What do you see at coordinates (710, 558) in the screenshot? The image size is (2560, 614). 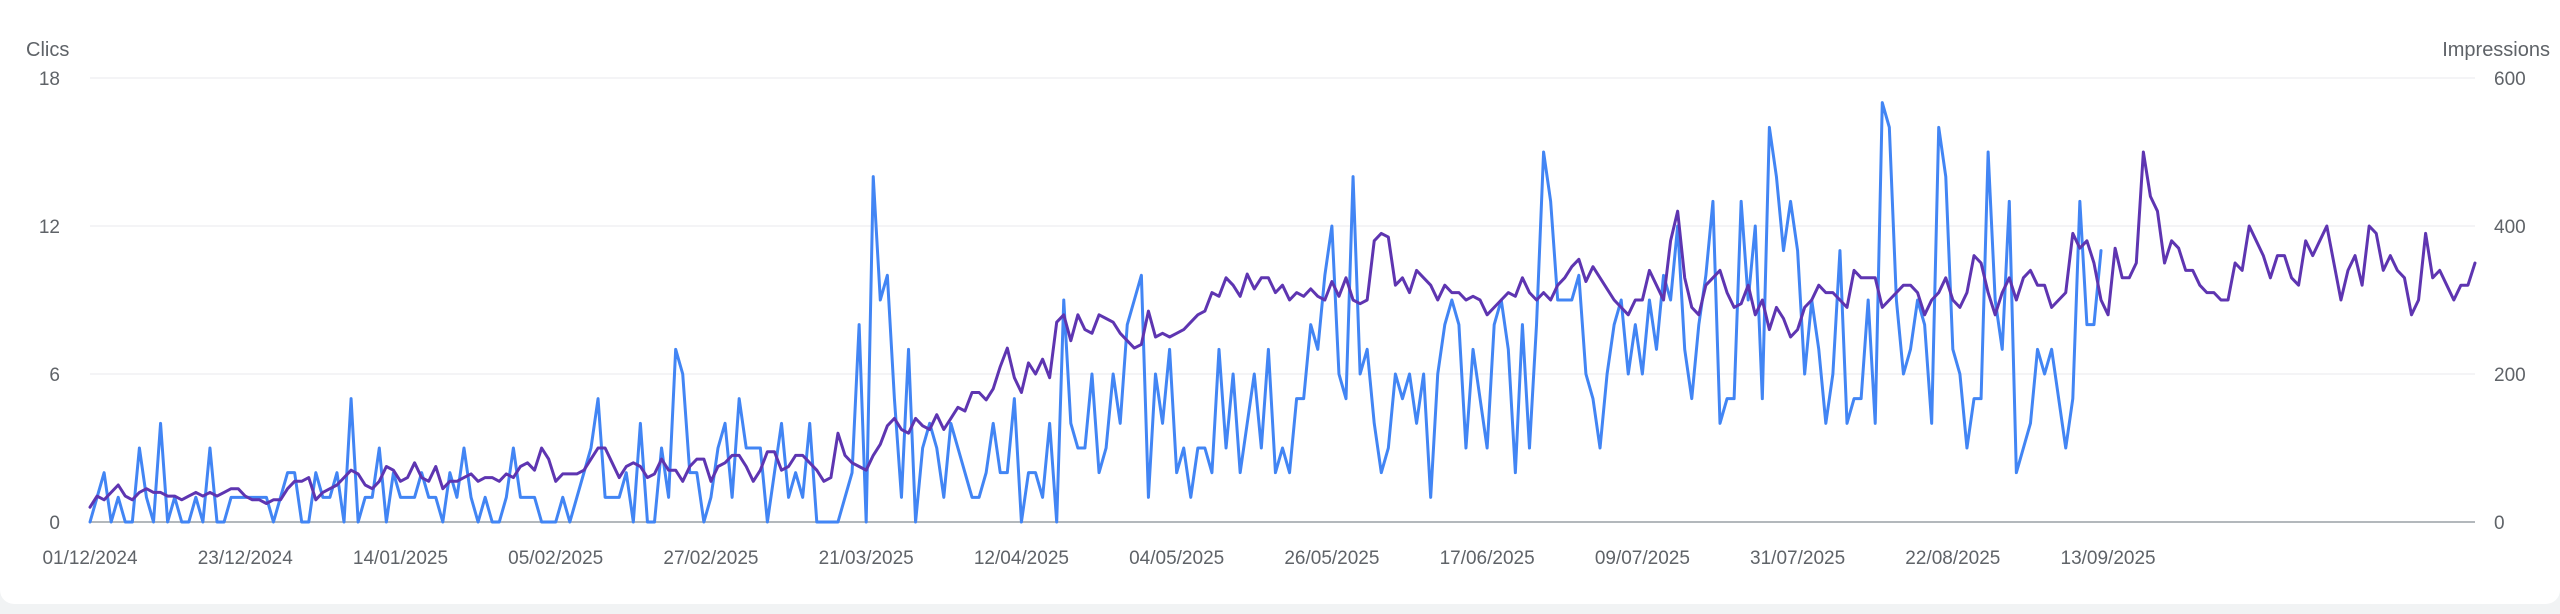 I see `x-tick-label: 27/02/2025` at bounding box center [710, 558].